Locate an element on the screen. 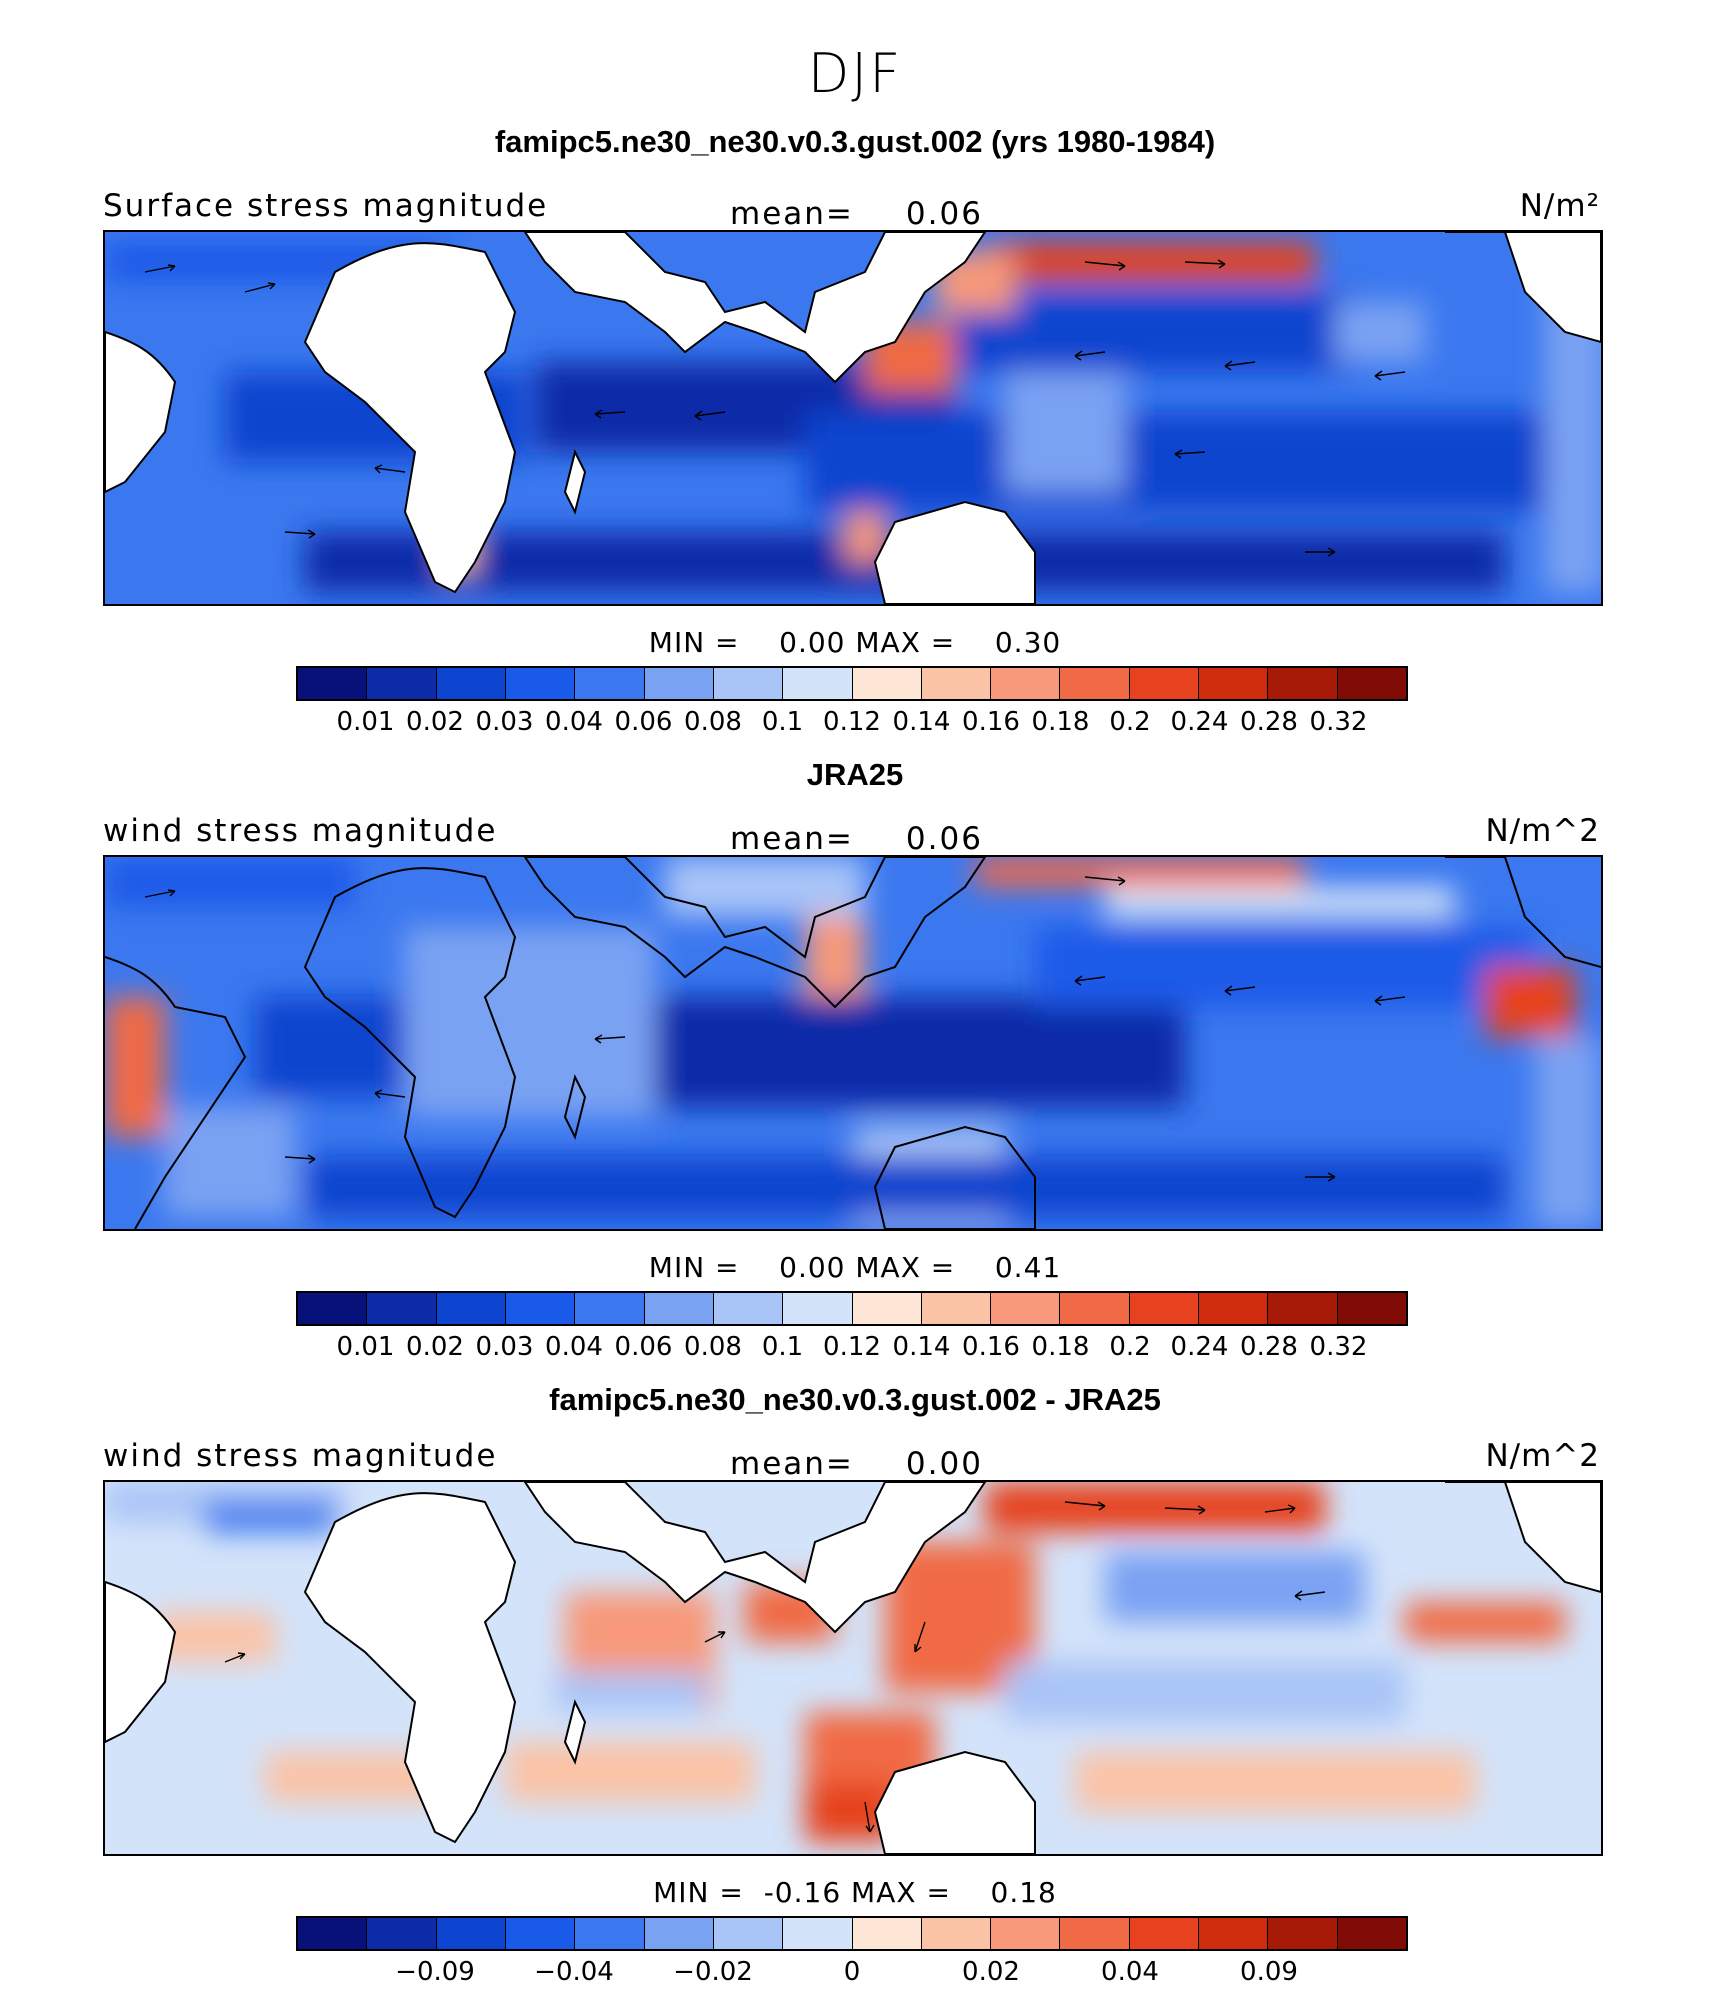  colorbar-tick-label: −0.04 is located at coordinates (574, 1972).